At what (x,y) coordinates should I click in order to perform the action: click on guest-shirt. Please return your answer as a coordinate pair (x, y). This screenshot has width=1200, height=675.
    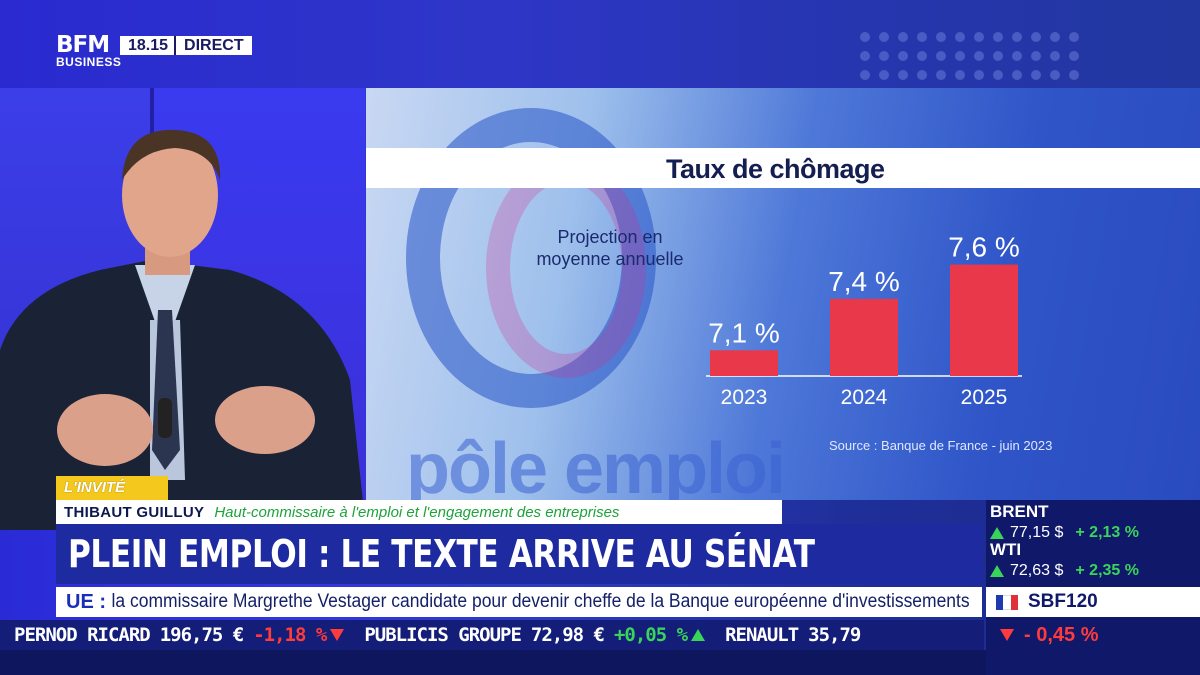
    Looking at the image, I should click on (165, 307).